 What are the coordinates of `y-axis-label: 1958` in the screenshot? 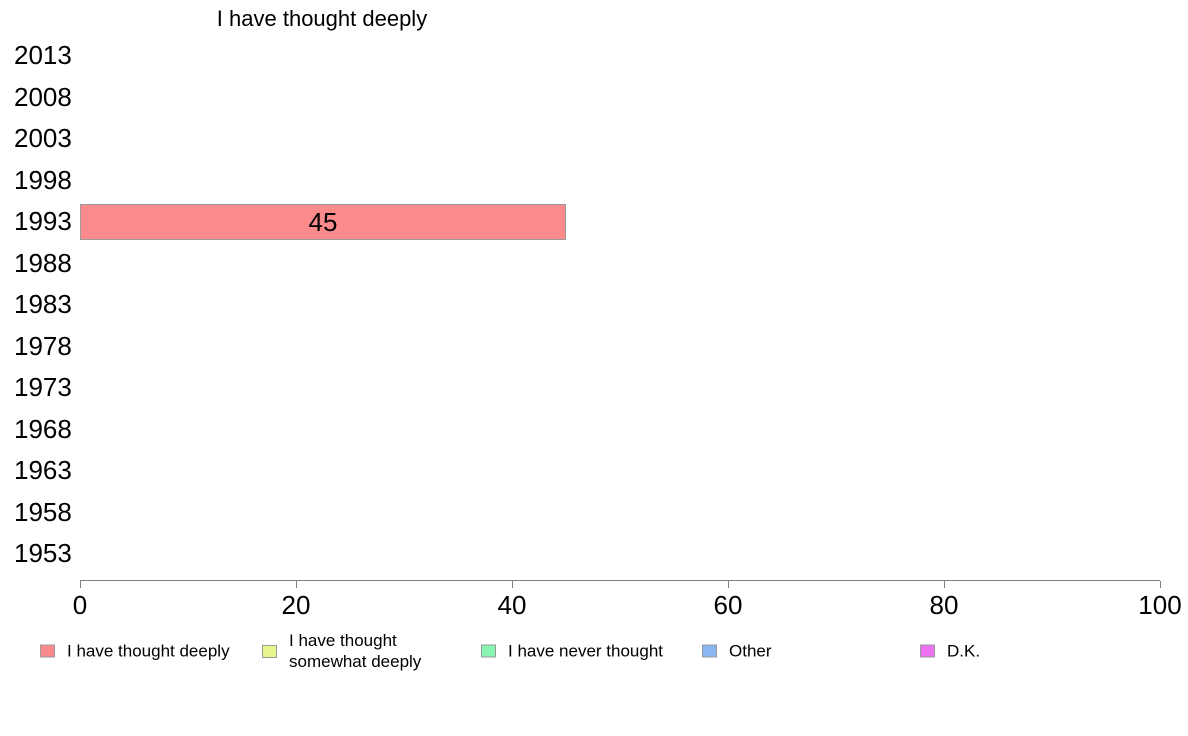 It's located at (43, 511).